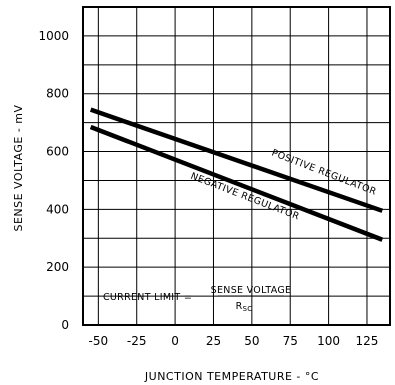 Image resolution: width=395 pixels, height=385 pixels. Describe the element at coordinates (367, 341) in the screenshot. I see `x-tick-label: 125` at that location.